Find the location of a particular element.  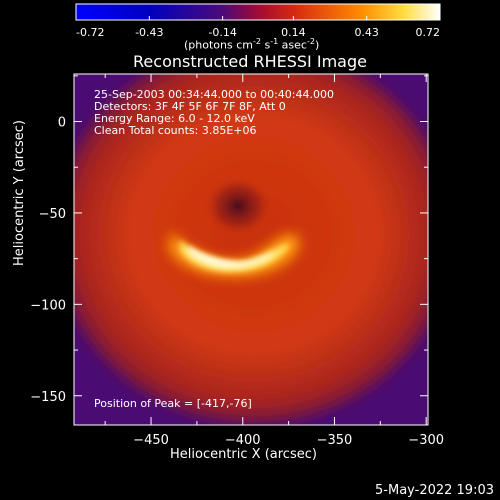

footer-timestamp: 5-May-2022 19:03 is located at coordinates (434, 490).